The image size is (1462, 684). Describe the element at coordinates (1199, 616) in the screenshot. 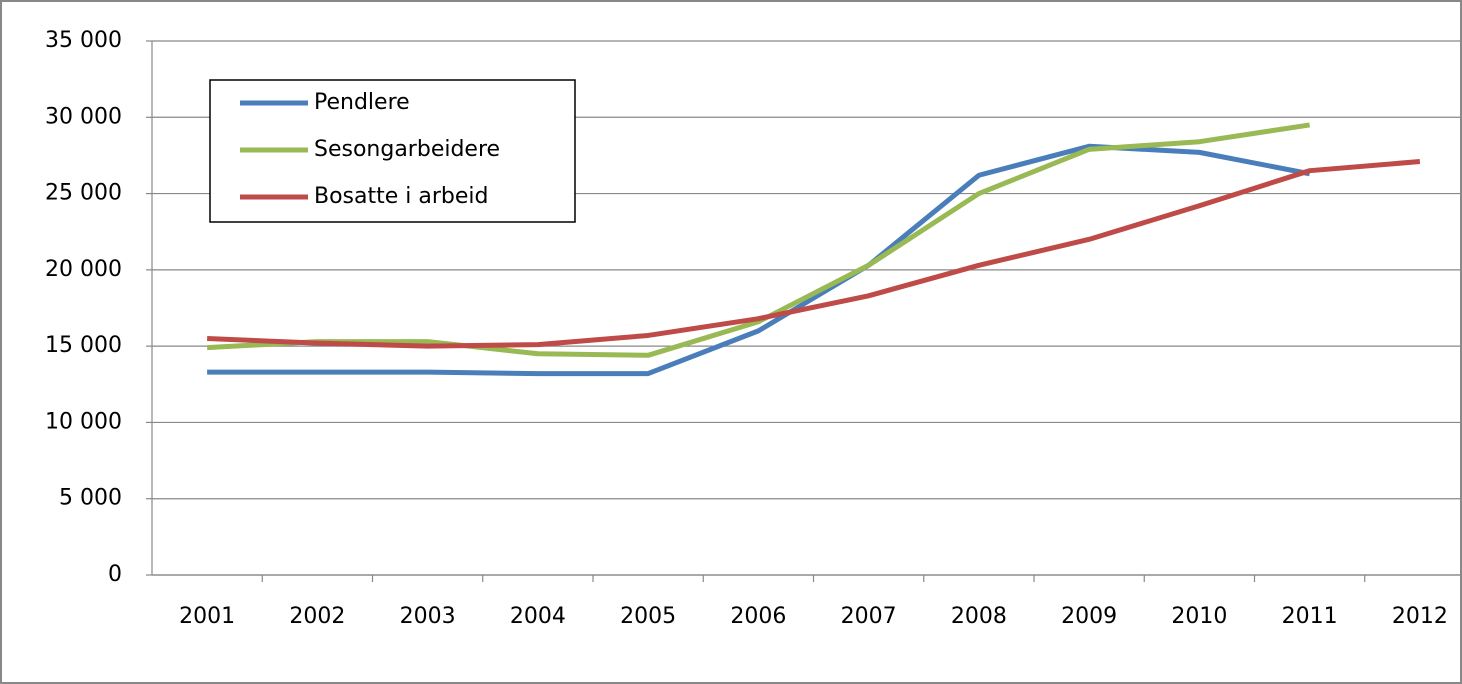

I see `x-tick-label: 2010` at that location.